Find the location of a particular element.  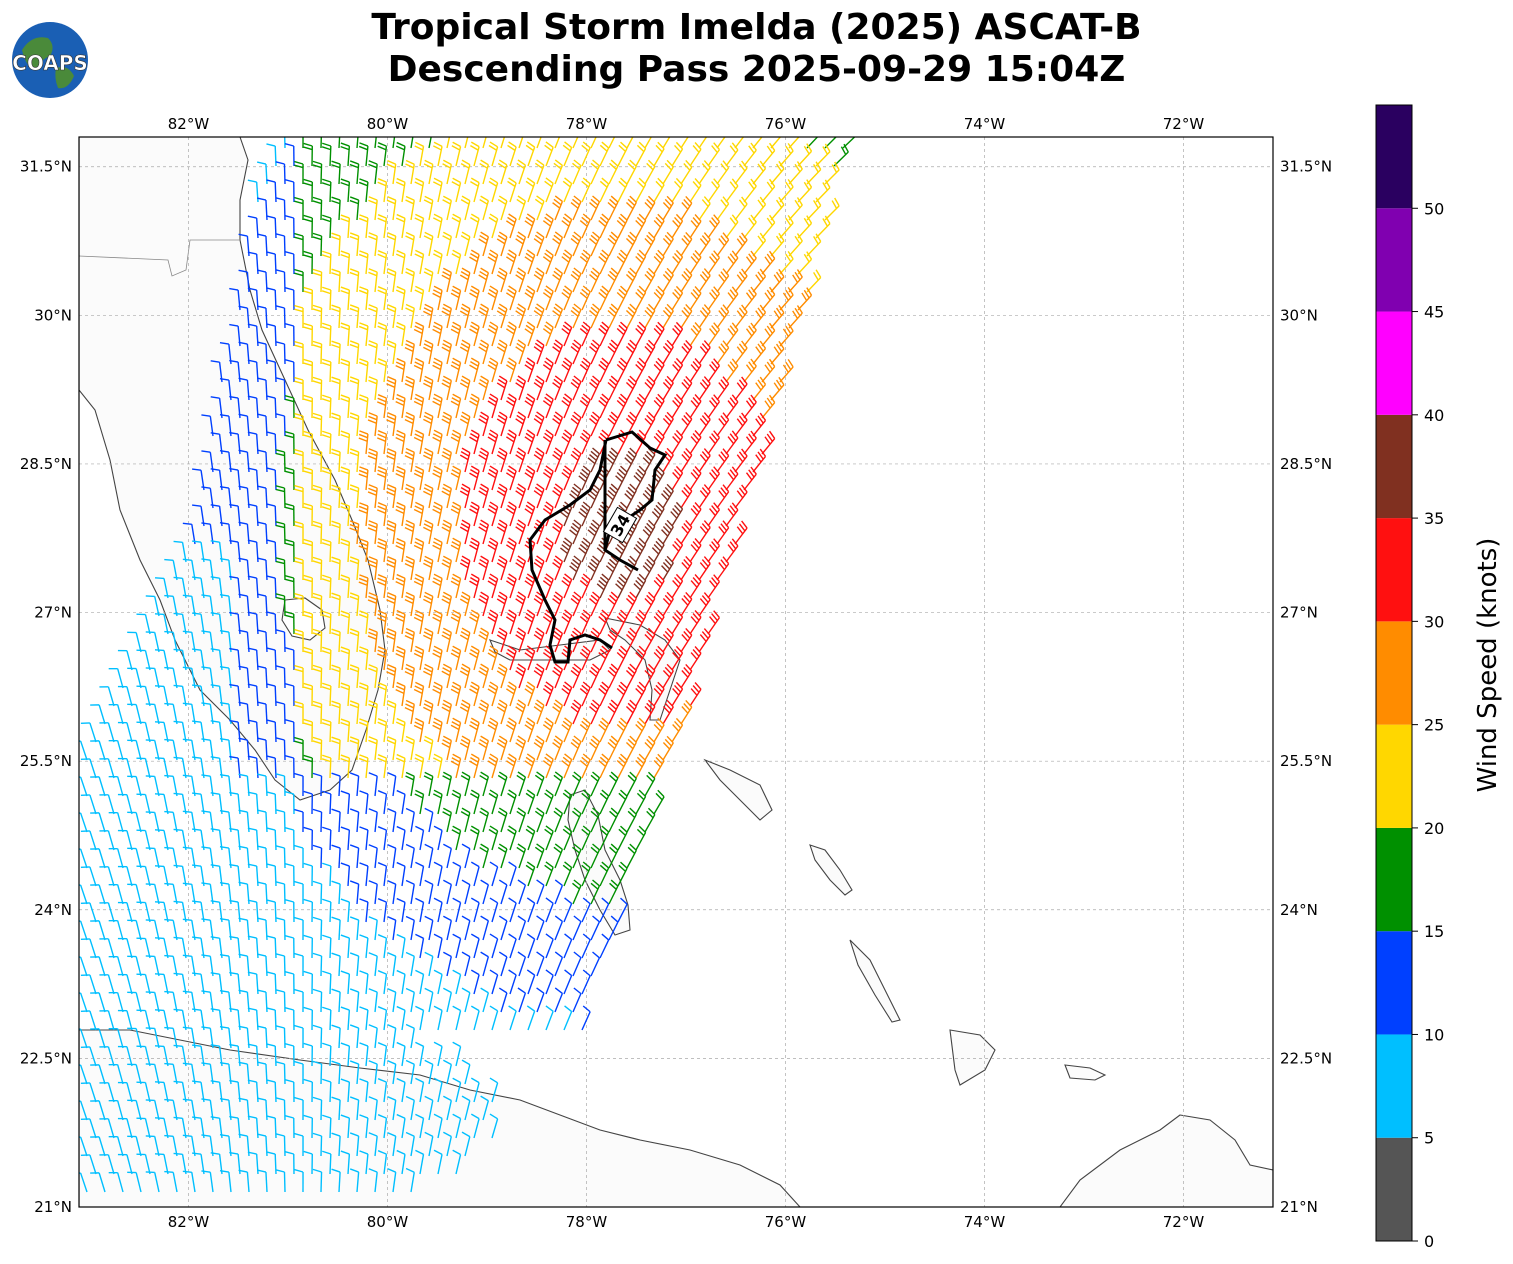

colorbar-tick-label: 10 is located at coordinates (1434, 1034).